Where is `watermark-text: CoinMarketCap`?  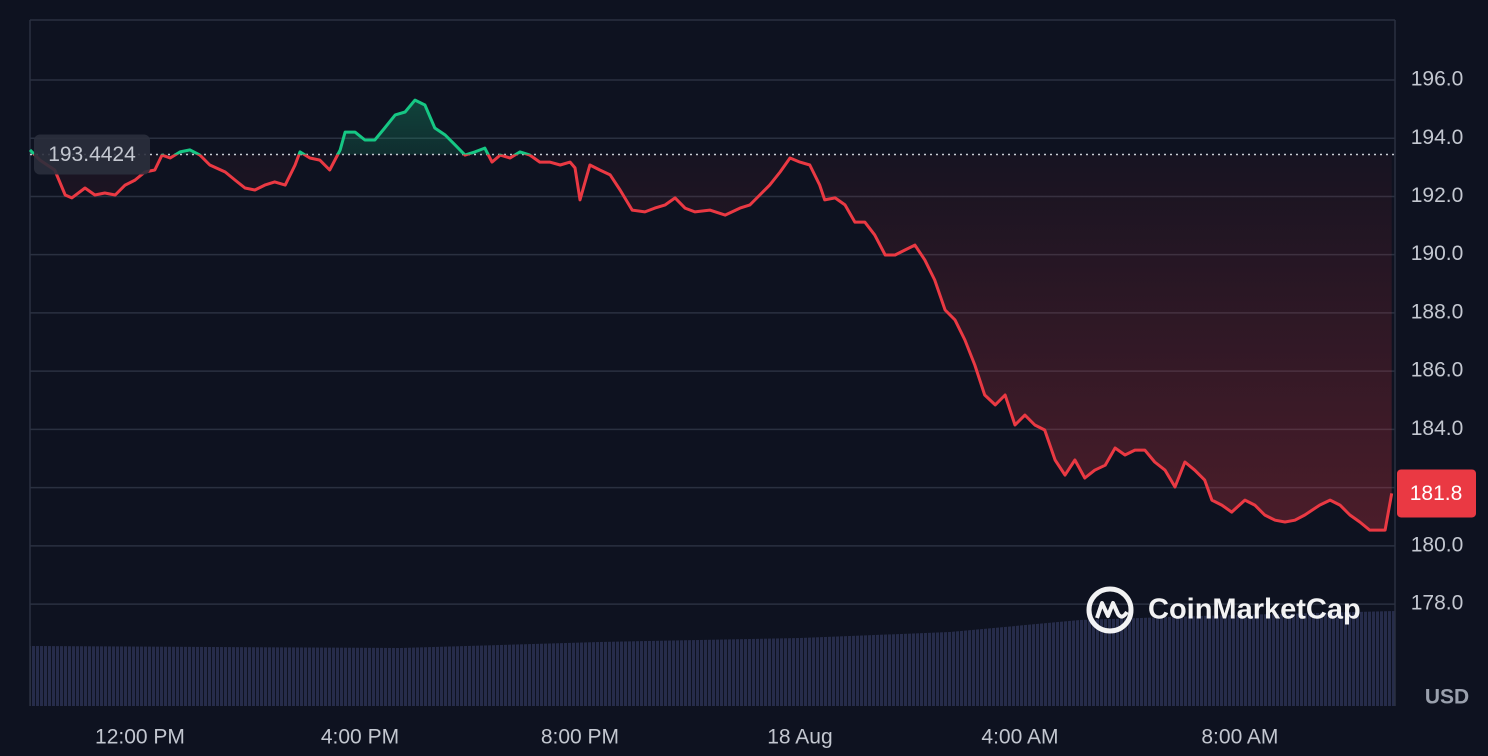
watermark-text: CoinMarketCap is located at coordinates (1254, 610).